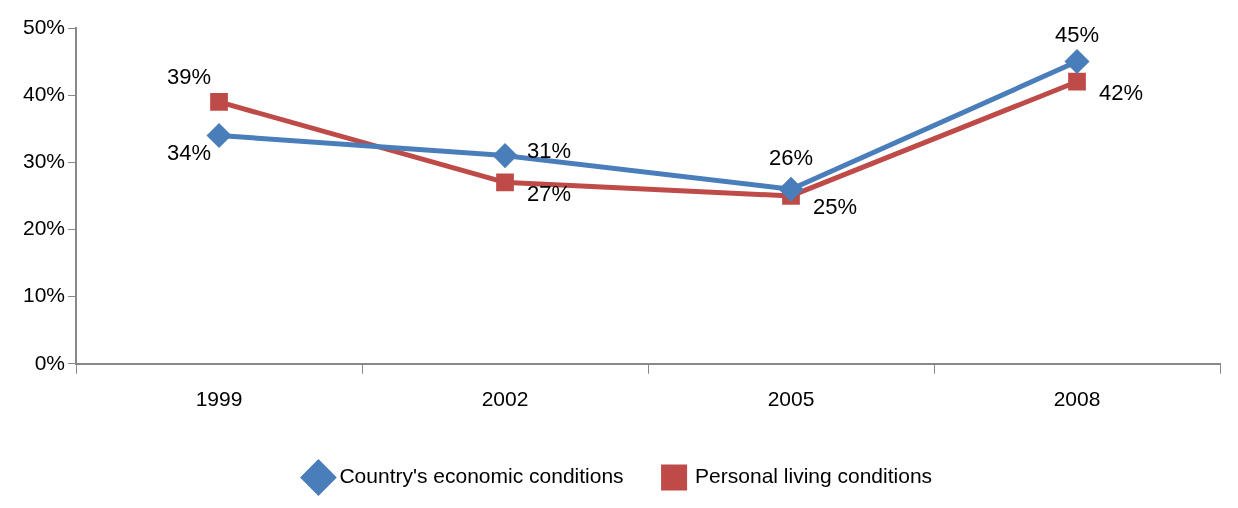 This screenshot has height=508, width=1238. Describe the element at coordinates (835, 206) in the screenshot. I see `data-label: 25%` at that location.